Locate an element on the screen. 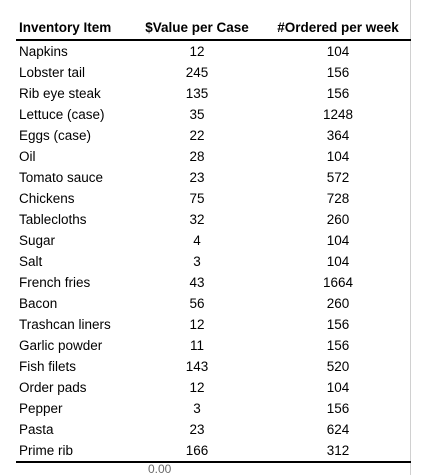 The width and height of the screenshot is (436, 476). cell-ordered-per-week: 1664 is located at coordinates (338, 282).